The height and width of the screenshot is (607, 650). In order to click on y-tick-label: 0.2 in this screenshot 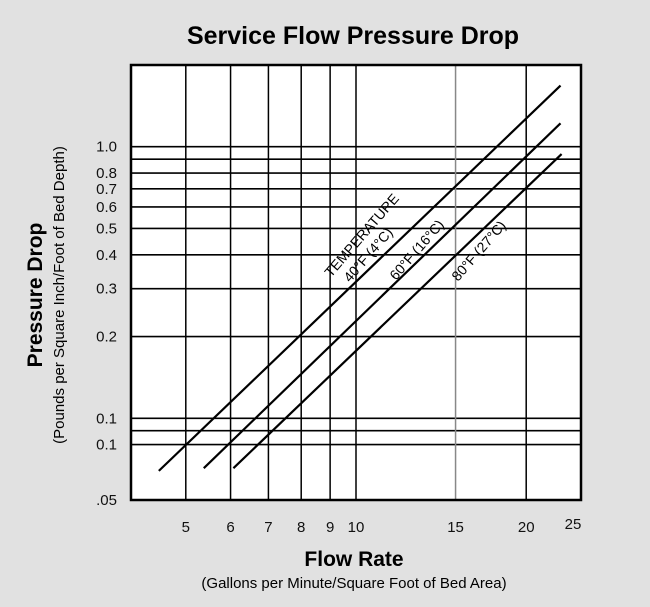, I will do `click(106, 337)`.